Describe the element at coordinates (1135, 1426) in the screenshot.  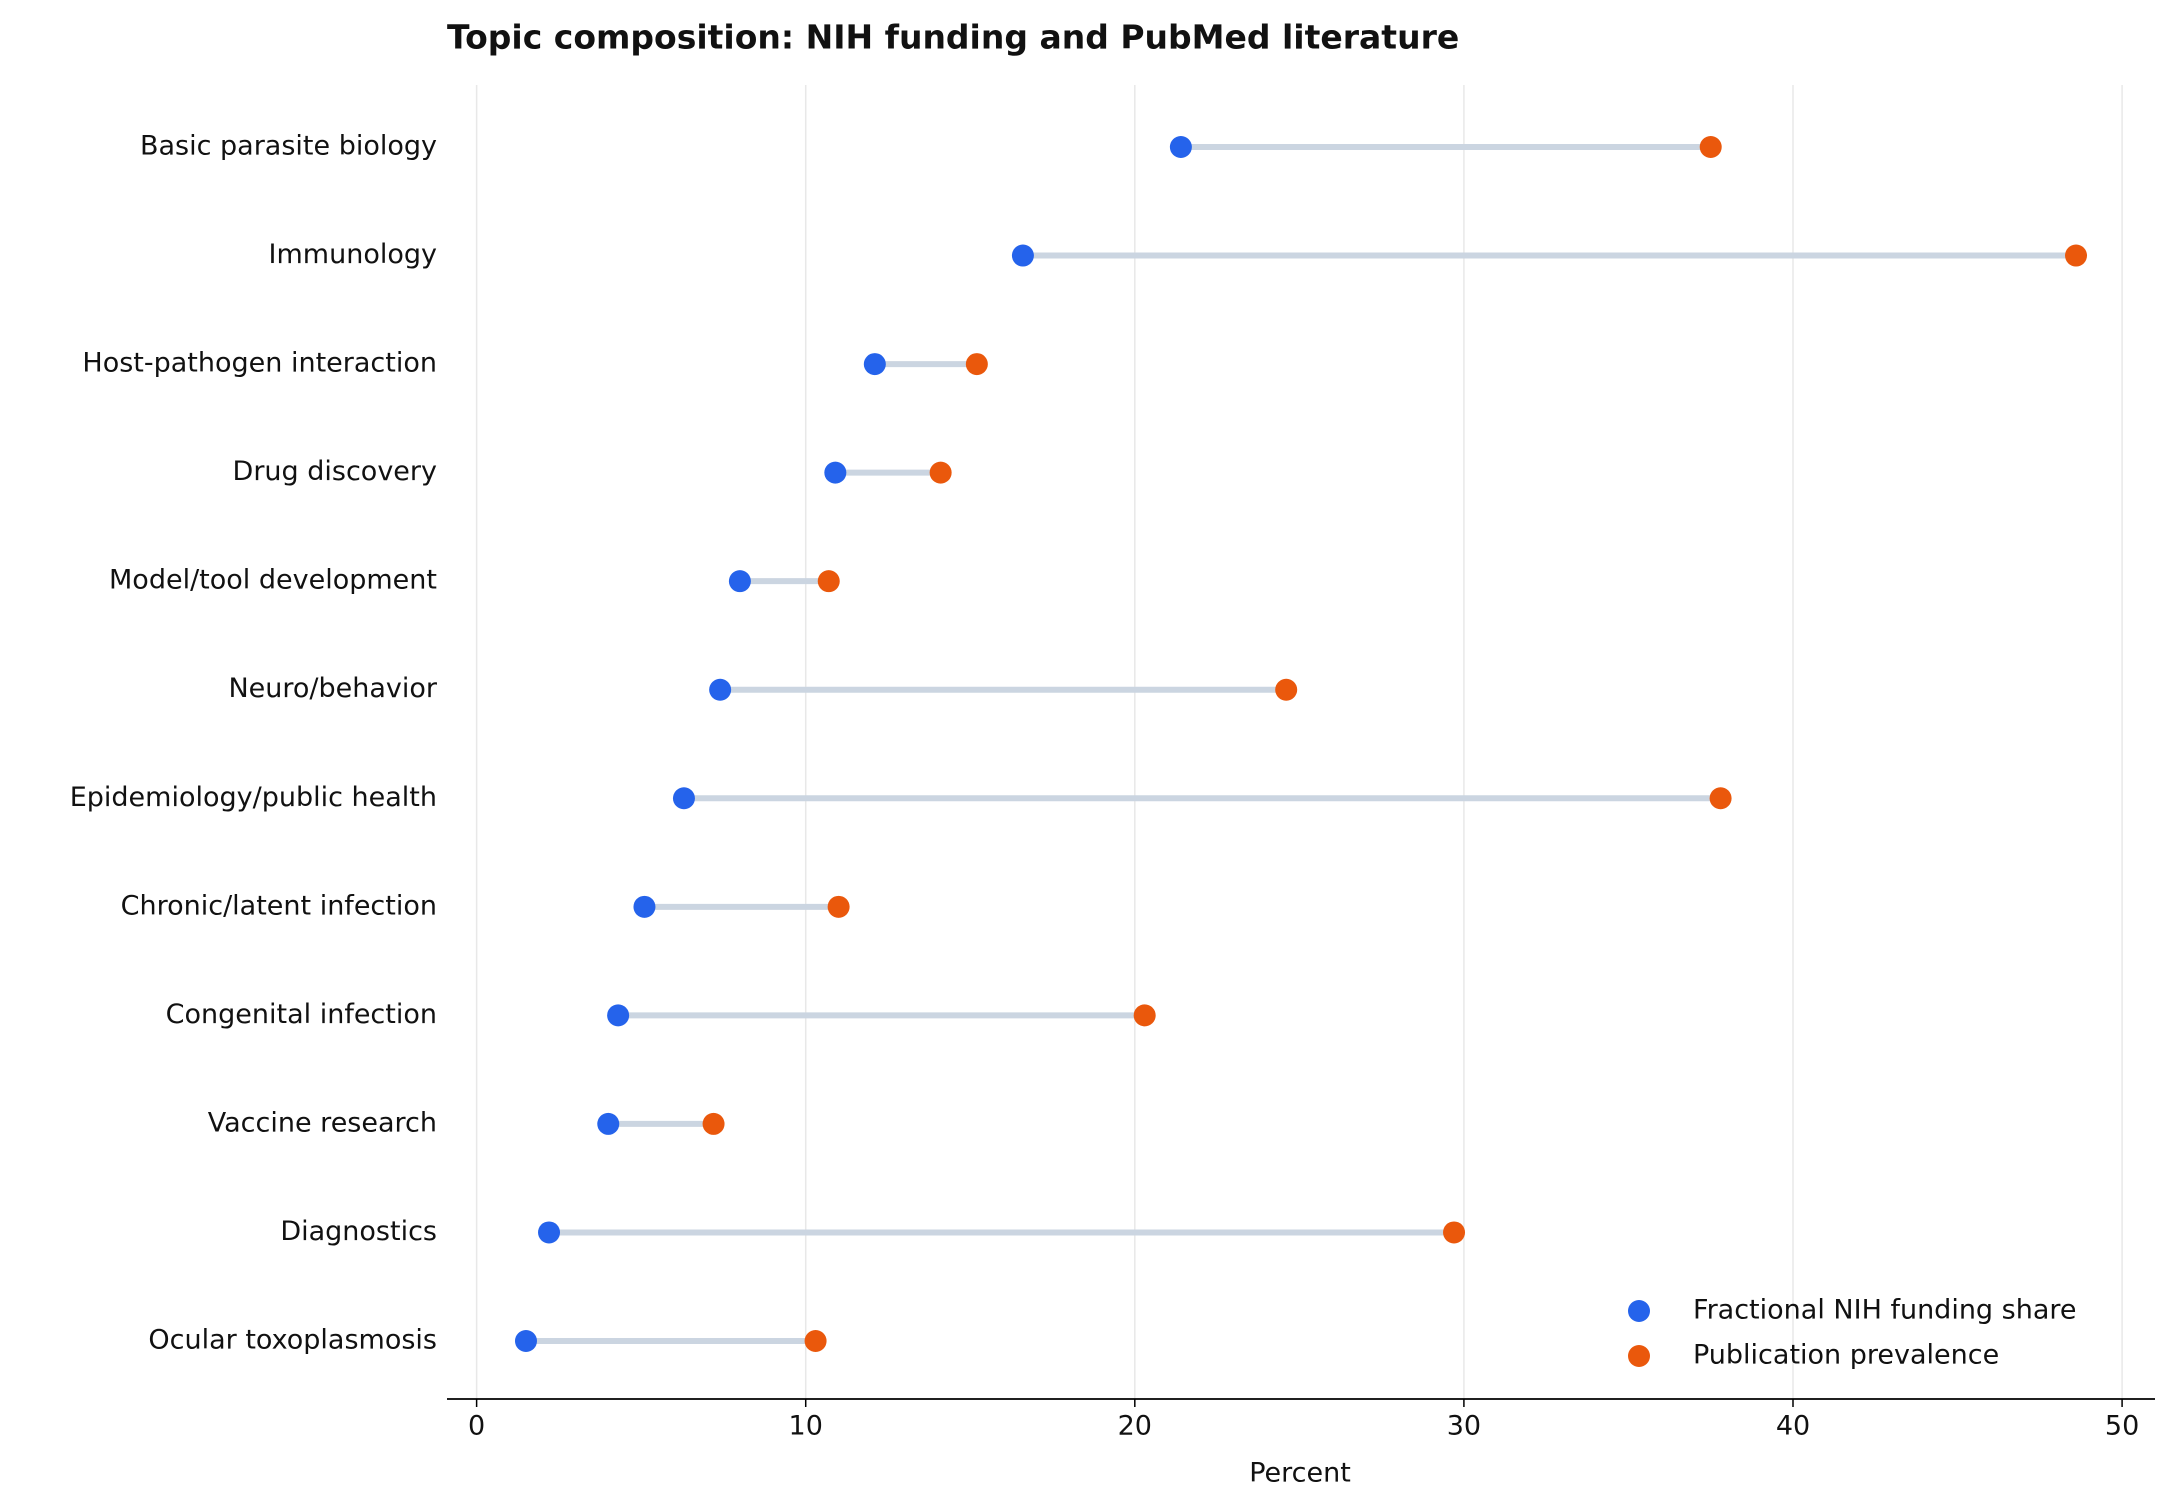
I see `x-tick-label: 20` at that location.